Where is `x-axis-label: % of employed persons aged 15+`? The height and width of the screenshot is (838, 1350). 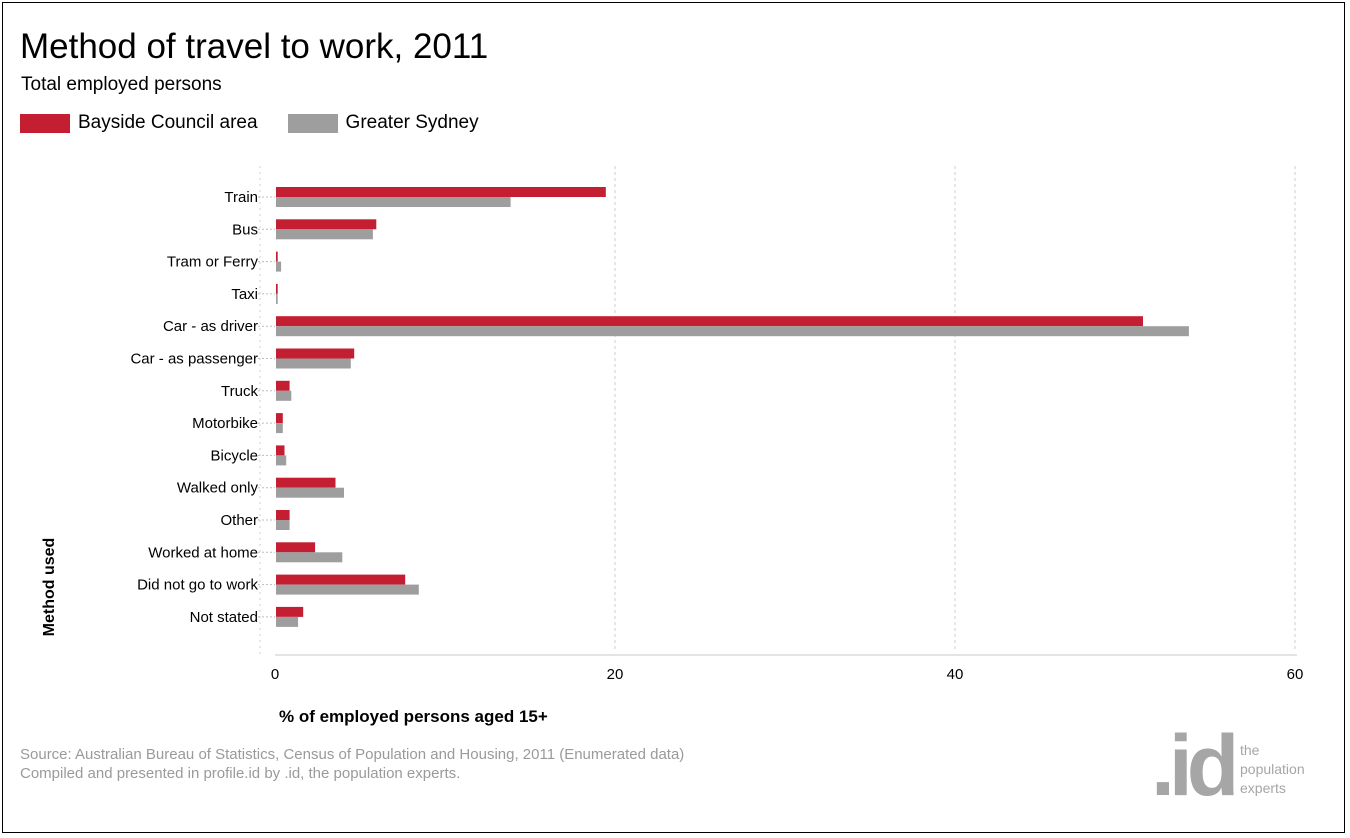 x-axis-label: % of employed persons aged 15+ is located at coordinates (413, 716).